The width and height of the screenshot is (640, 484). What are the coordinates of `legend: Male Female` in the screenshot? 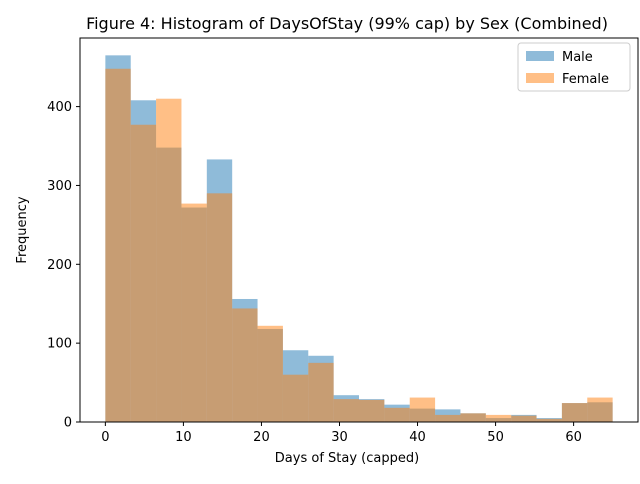 It's located at (574, 67).